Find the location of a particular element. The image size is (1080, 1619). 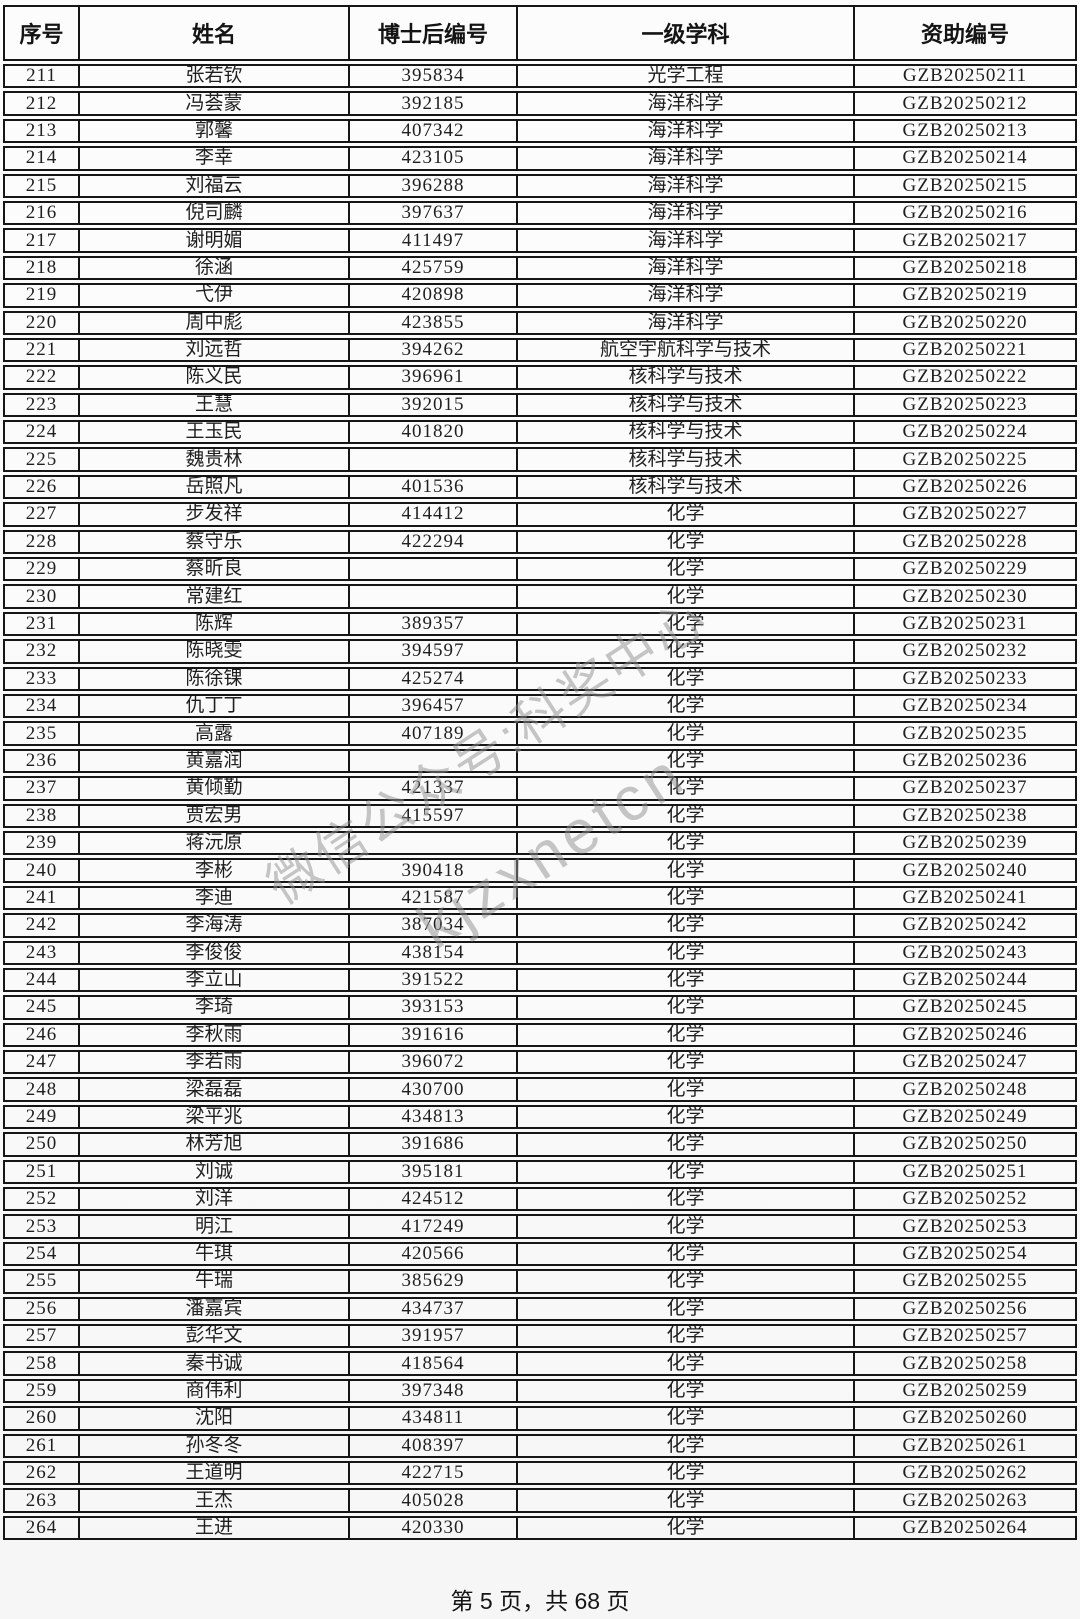

cell-name: 倪司麟 is located at coordinates (215, 213).